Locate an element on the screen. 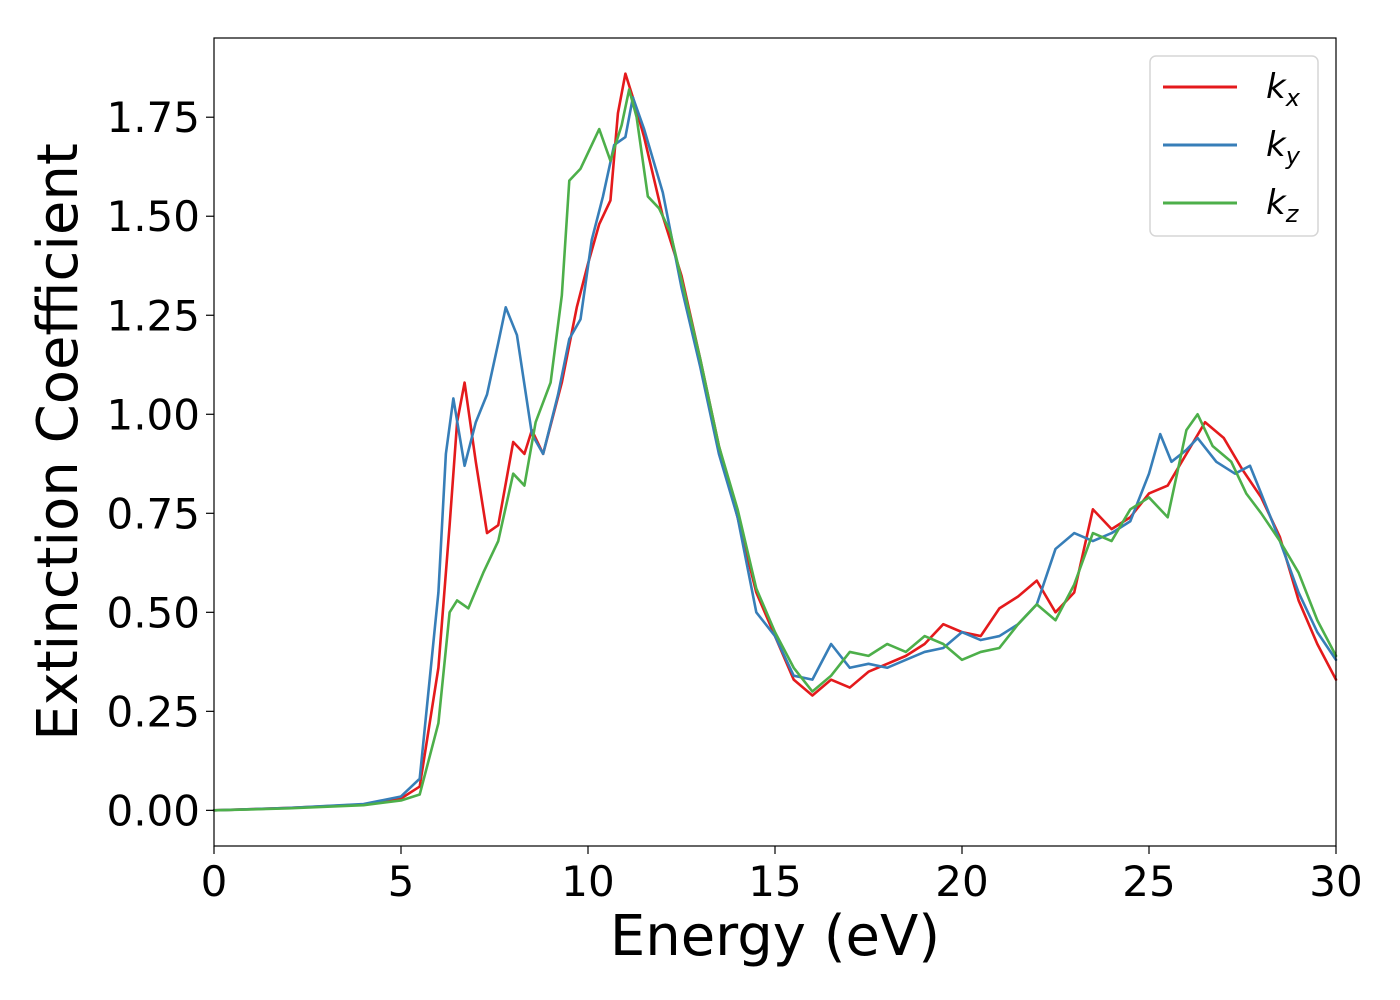 The height and width of the screenshot is (1000, 1400). legend-label-kz: kz is located at coordinates (1283, 205).